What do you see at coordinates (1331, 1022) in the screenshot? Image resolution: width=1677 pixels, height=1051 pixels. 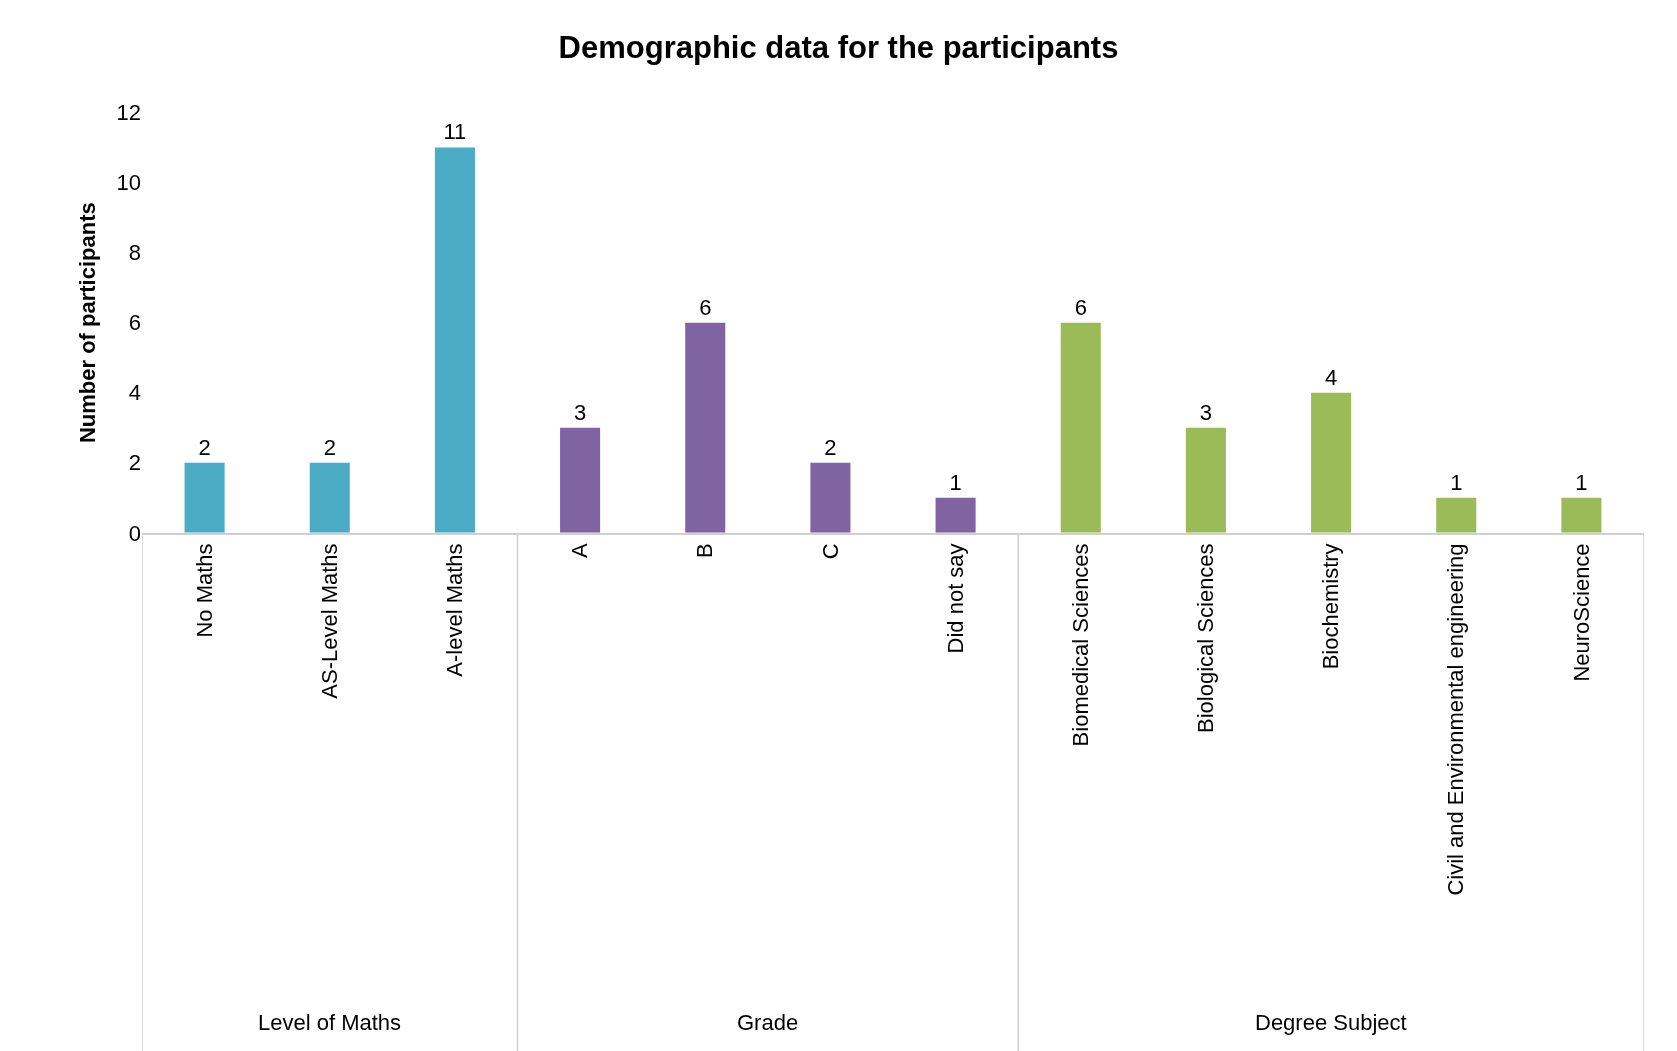 I see `text: Degree Subject` at bounding box center [1331, 1022].